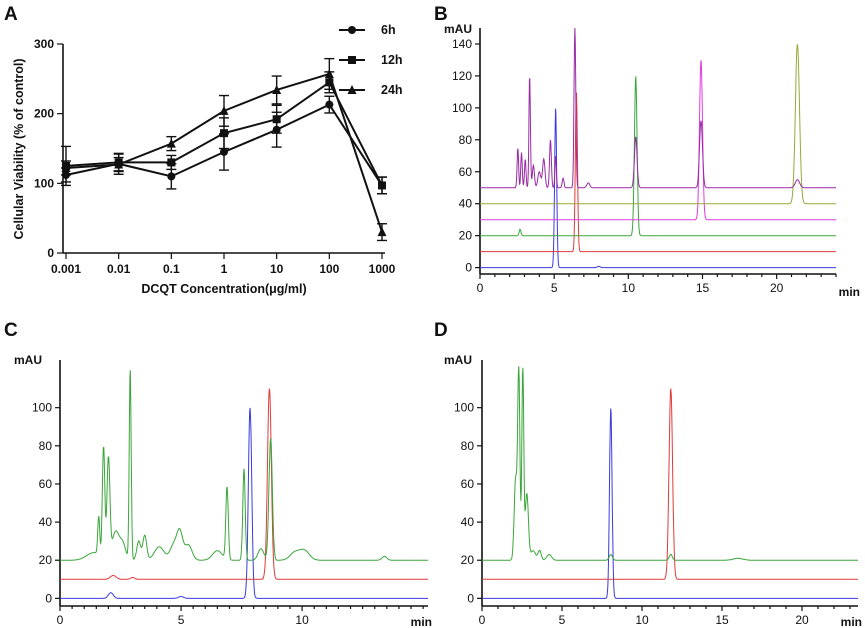 The height and width of the screenshot is (628, 865). I want to click on x-tick-label: 1000, so click(382, 269).